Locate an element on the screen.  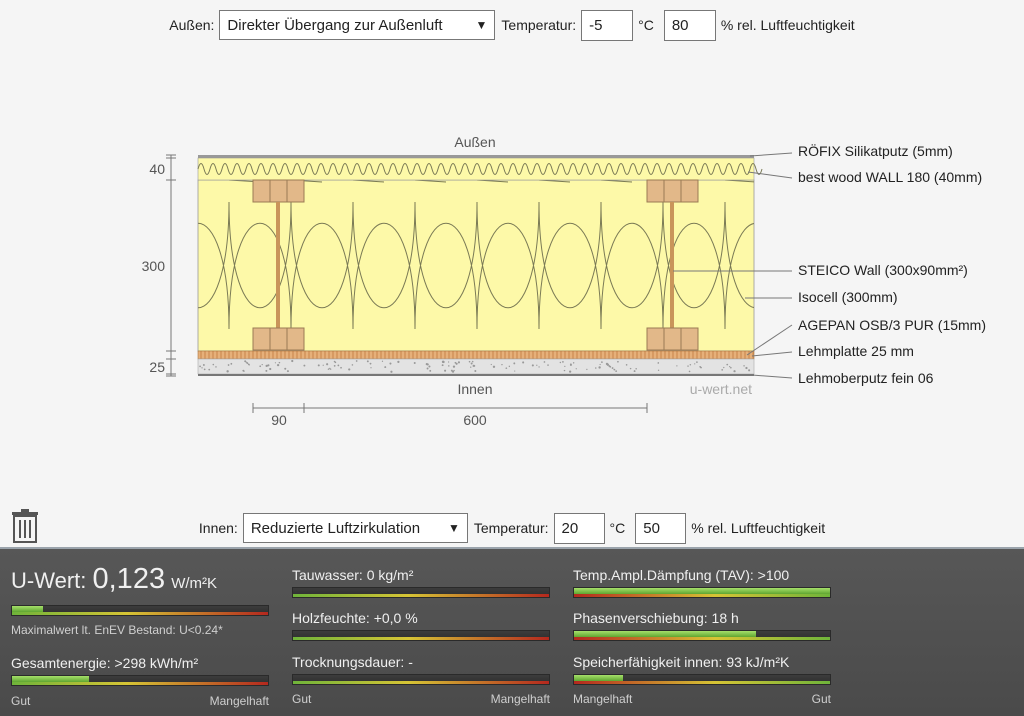
insulation-pattern is located at coordinates (476, 255).